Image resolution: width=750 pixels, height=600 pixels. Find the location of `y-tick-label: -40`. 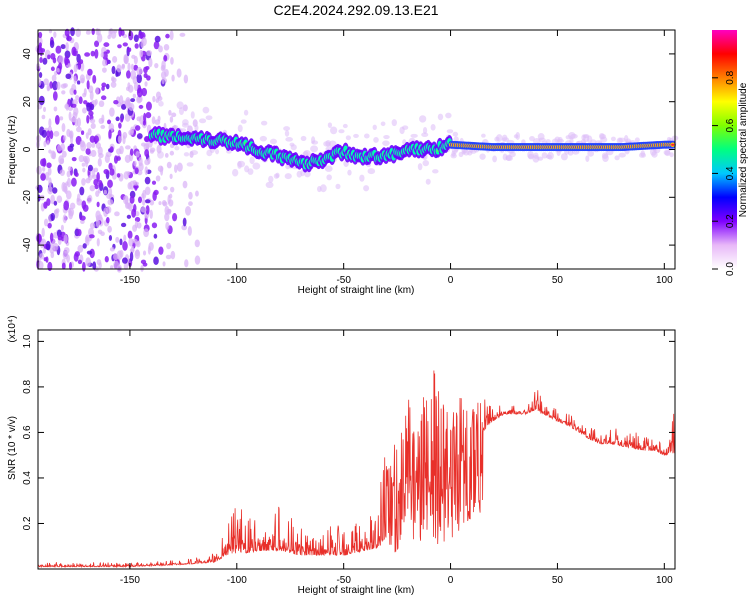

y-tick-label: -40 is located at coordinates (27, 244).